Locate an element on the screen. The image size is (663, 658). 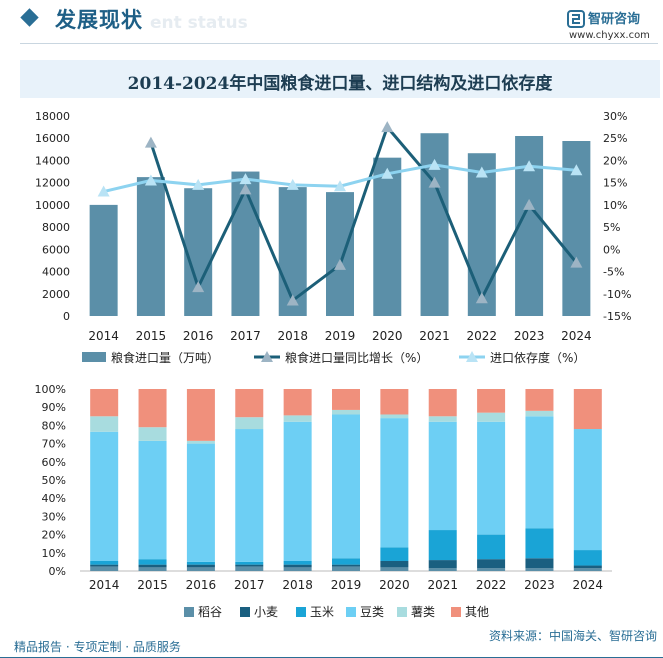
y-tick-label: 10% is located at coordinates (54, 553).